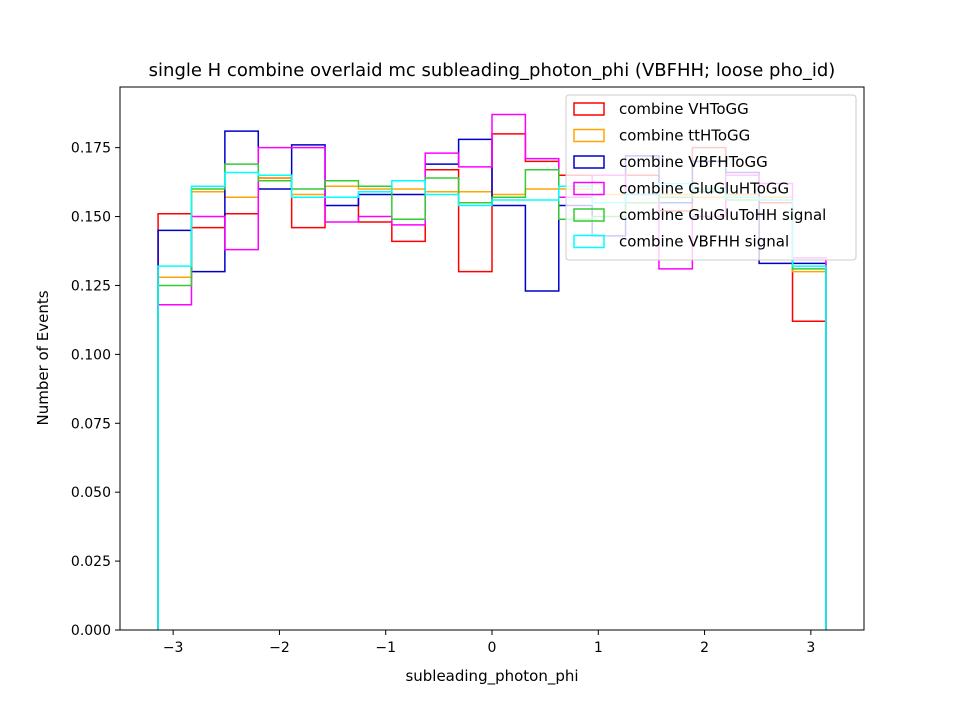 The width and height of the screenshot is (960, 720). I want to click on y-tick-label: 0.100, so click(91, 355).